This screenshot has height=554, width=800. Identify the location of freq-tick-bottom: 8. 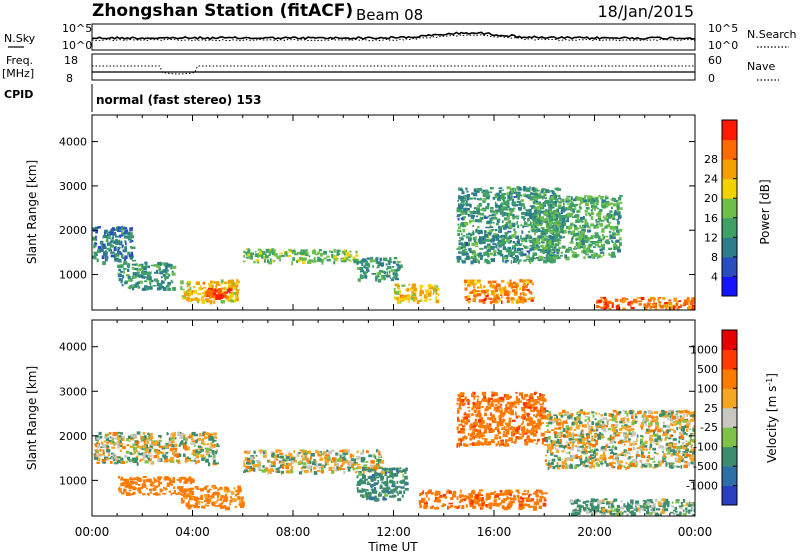
(69, 78).